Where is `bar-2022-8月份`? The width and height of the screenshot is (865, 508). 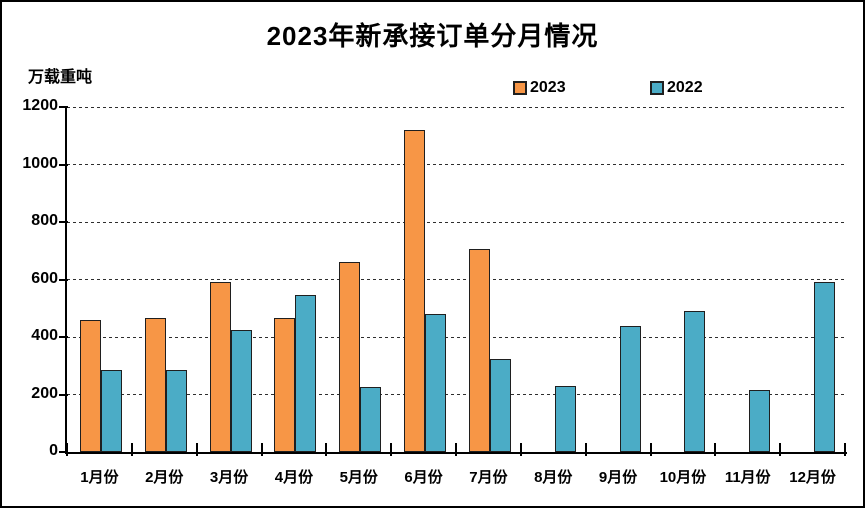
bar-2022-8月份 is located at coordinates (565, 418).